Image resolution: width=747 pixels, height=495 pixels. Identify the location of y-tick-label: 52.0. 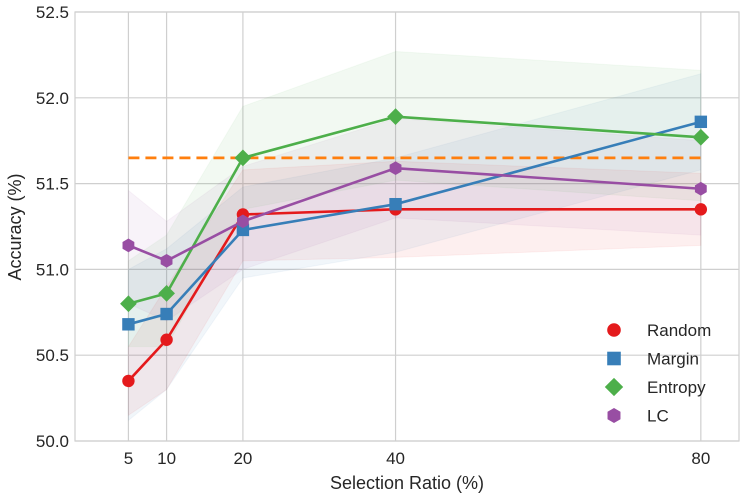
(52, 98).